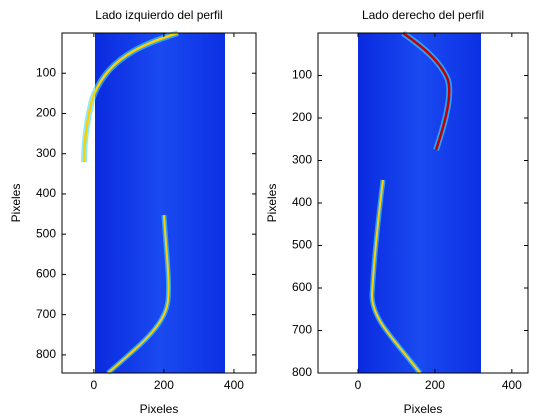  I want to click on chart-title: Lado derecho del perfil, so click(423, 15).